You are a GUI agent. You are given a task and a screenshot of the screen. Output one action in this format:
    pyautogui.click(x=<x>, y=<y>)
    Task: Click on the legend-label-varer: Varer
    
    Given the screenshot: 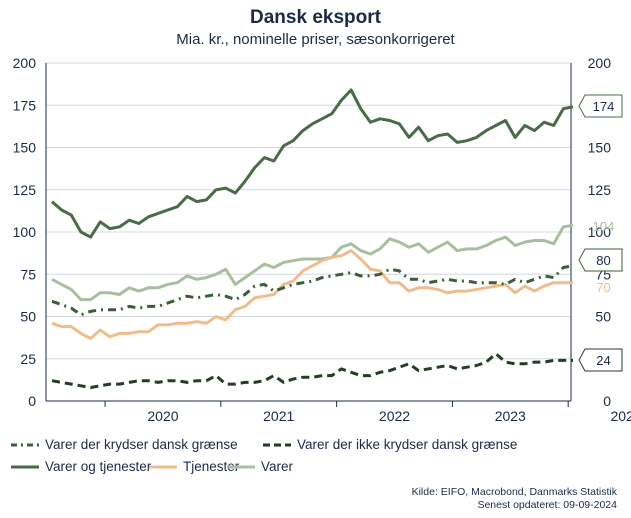 What is the action you would take?
    pyautogui.click(x=277, y=466)
    